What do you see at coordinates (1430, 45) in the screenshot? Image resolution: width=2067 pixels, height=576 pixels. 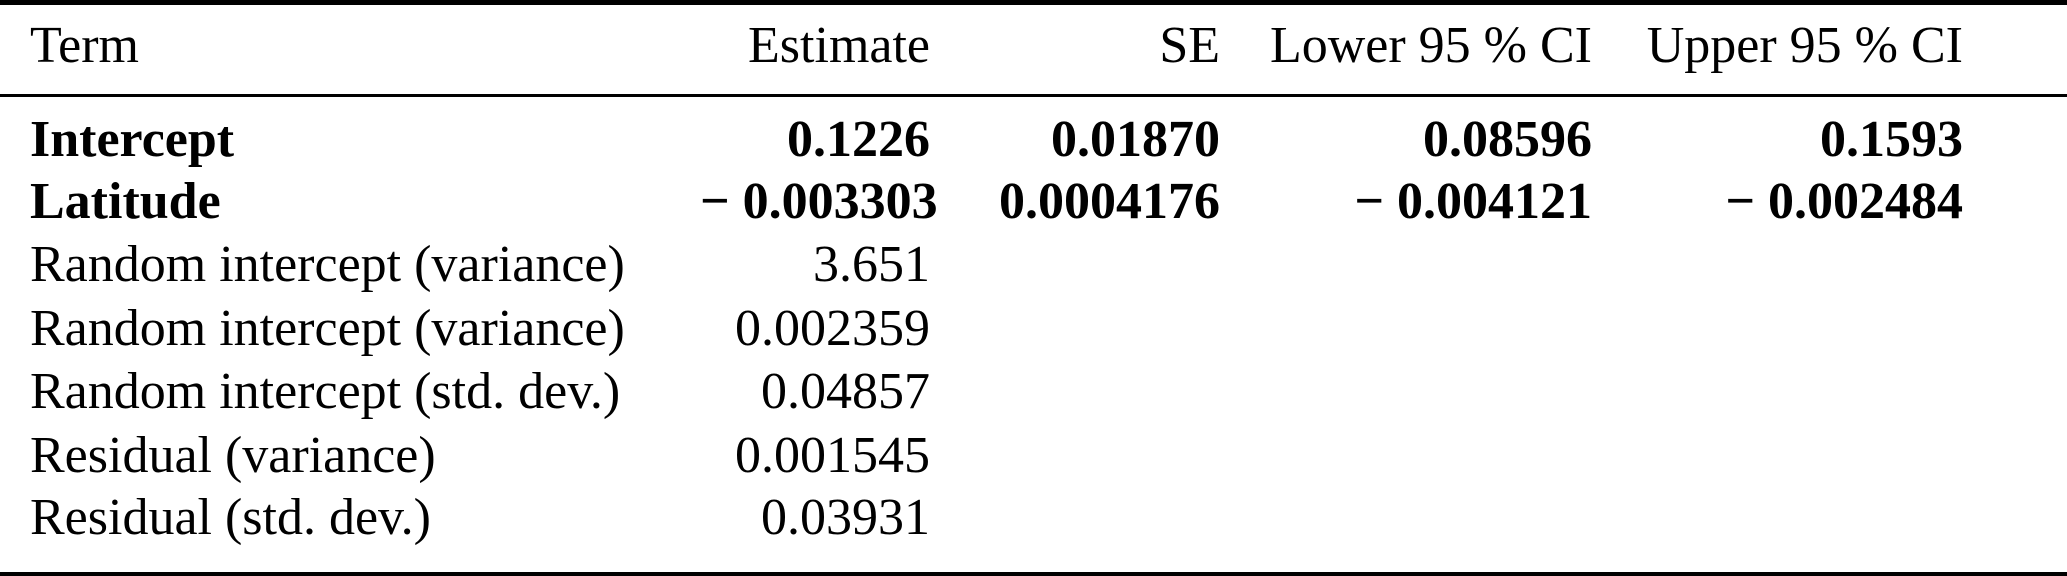 I see `col-header-lower-ci: Lower 95 % CI` at bounding box center [1430, 45].